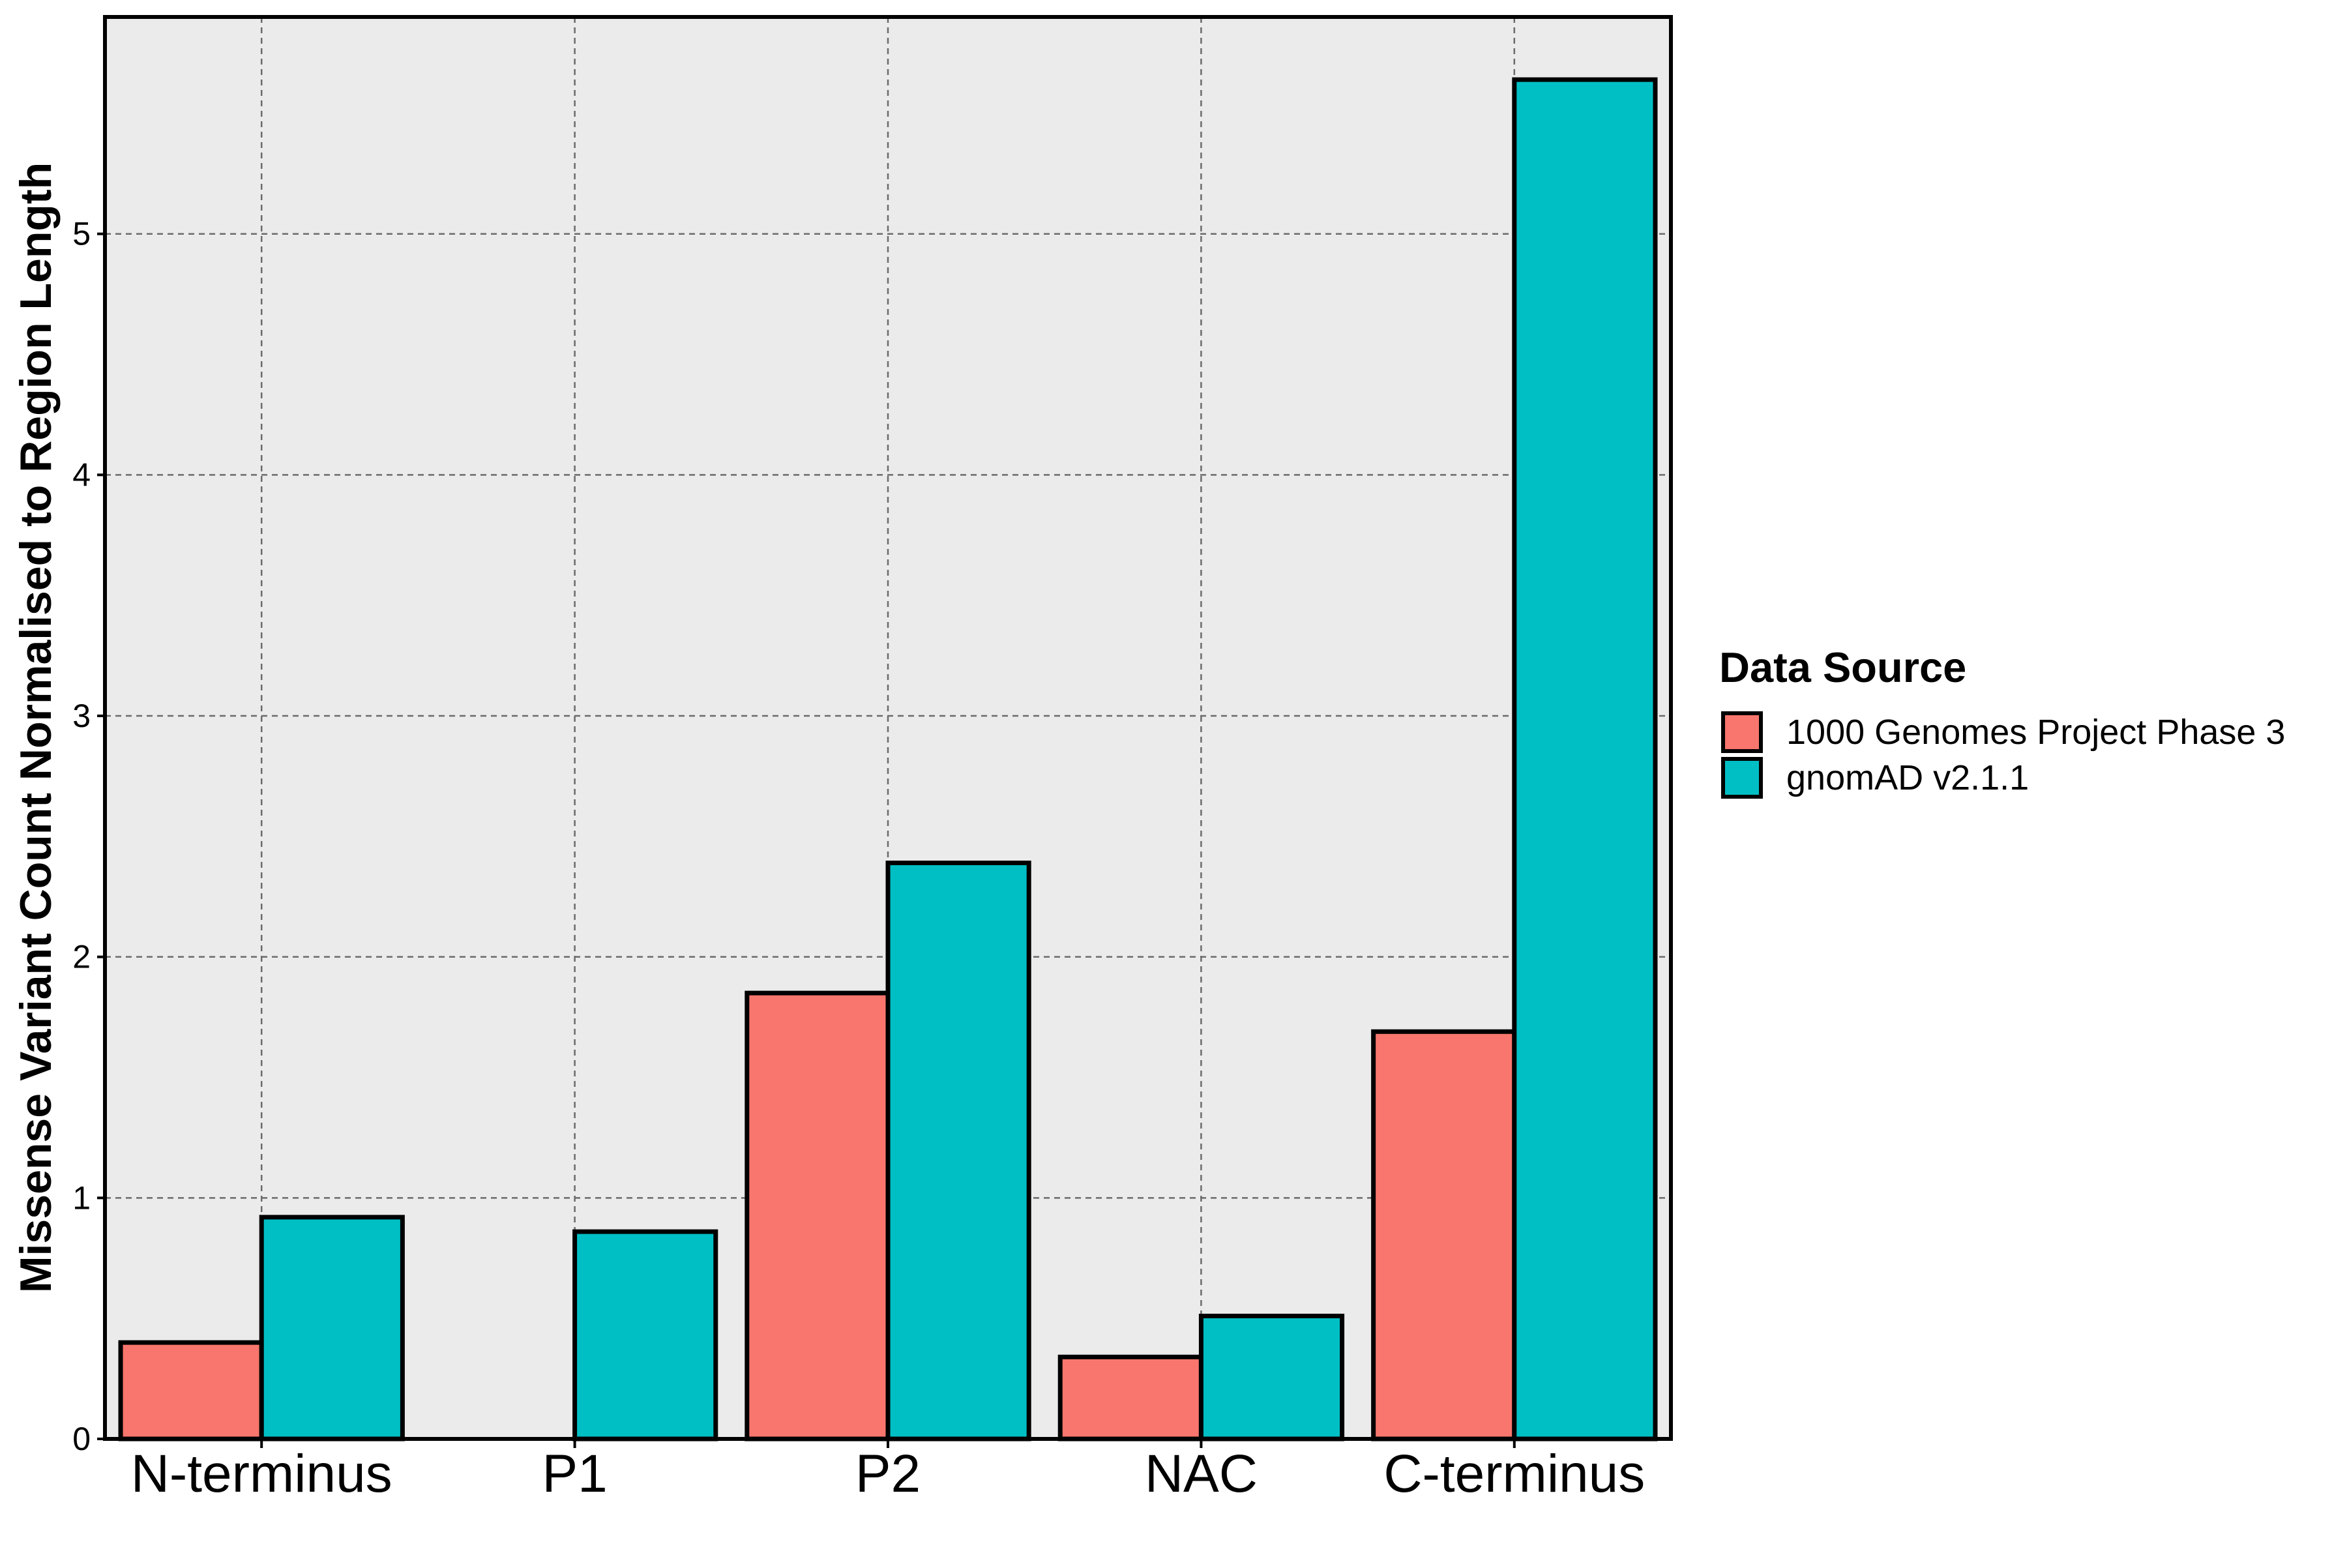 The height and width of the screenshot is (1568, 2347). I want to click on y-tick-label: 3, so click(81, 716).